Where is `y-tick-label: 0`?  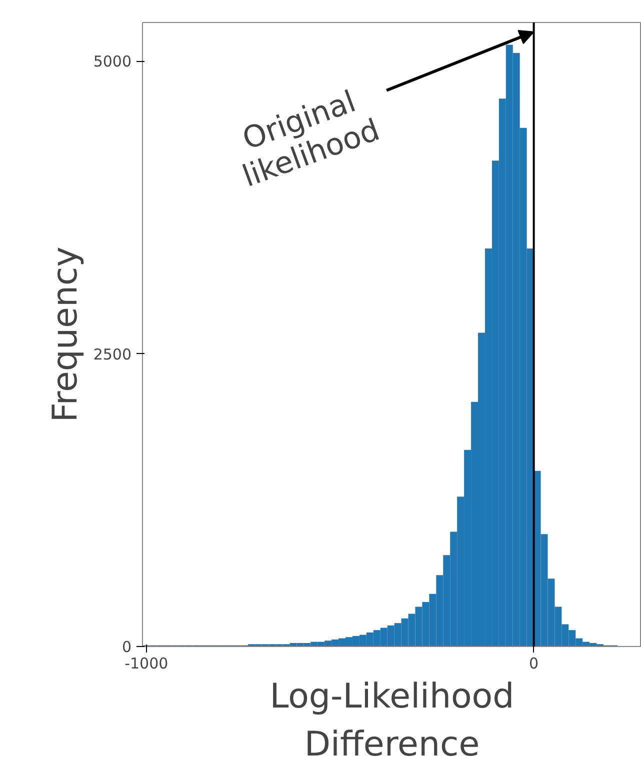
y-tick-label: 0 is located at coordinates (127, 647).